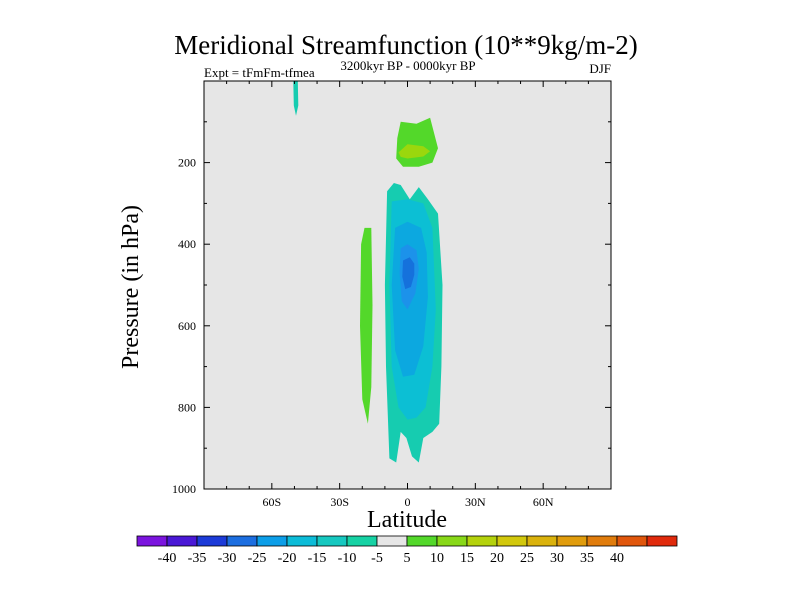 This screenshot has width=800, height=600. I want to click on region-south-upper-blip, so click(296, 98).